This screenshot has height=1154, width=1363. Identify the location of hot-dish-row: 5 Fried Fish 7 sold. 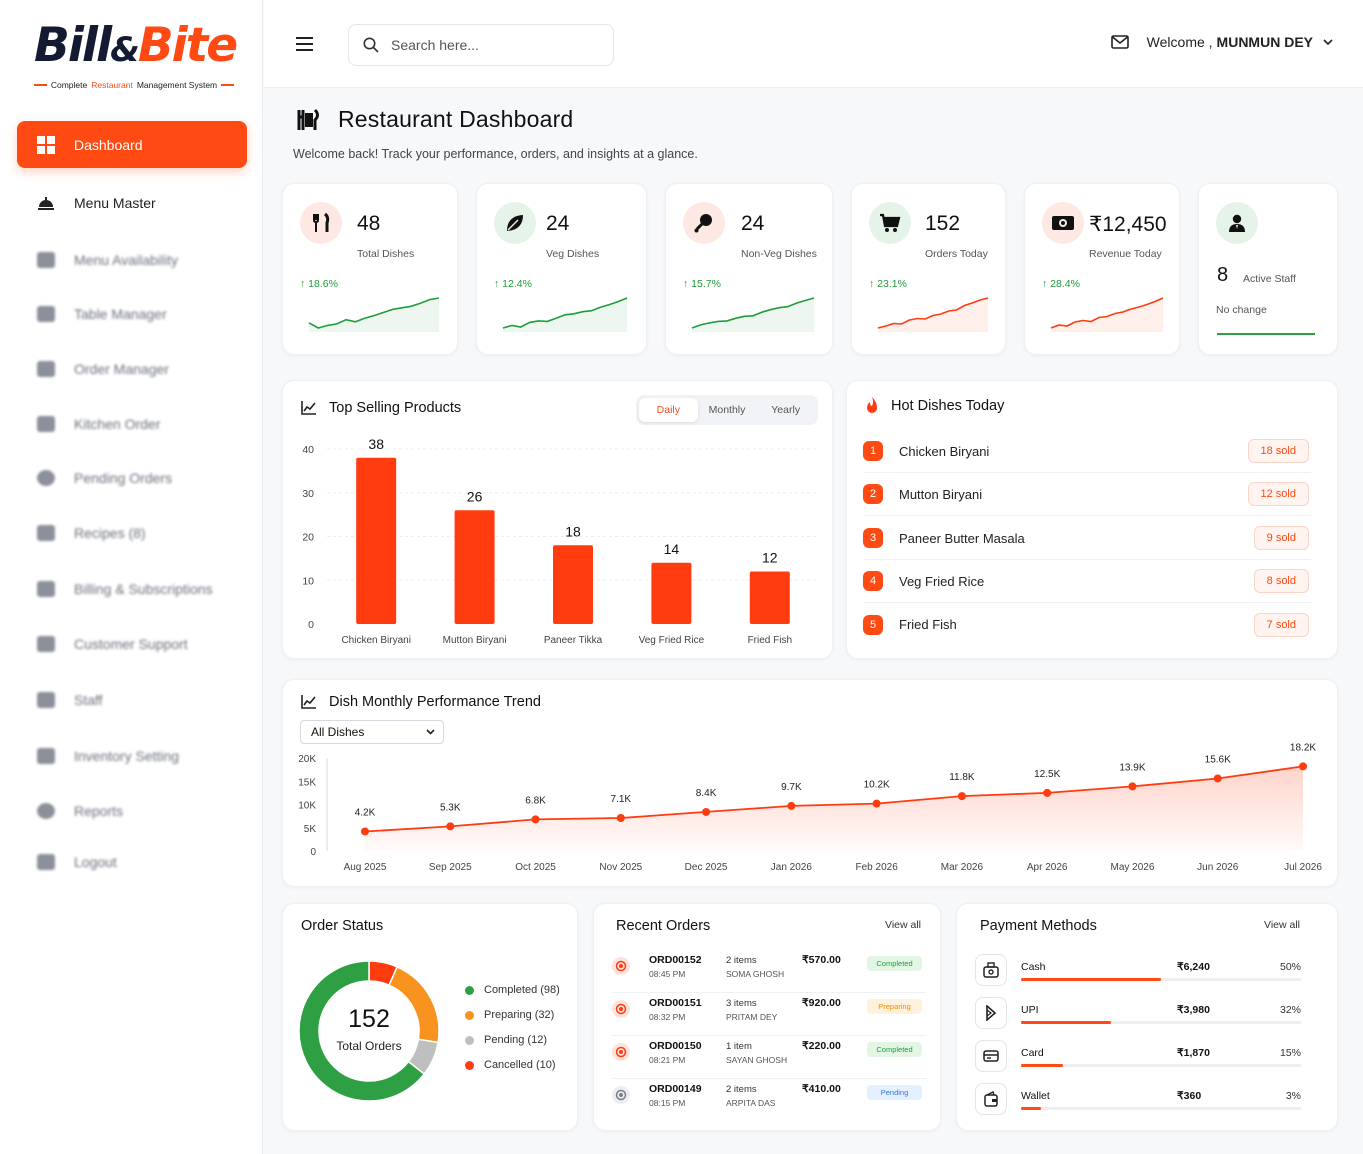
(1087, 624).